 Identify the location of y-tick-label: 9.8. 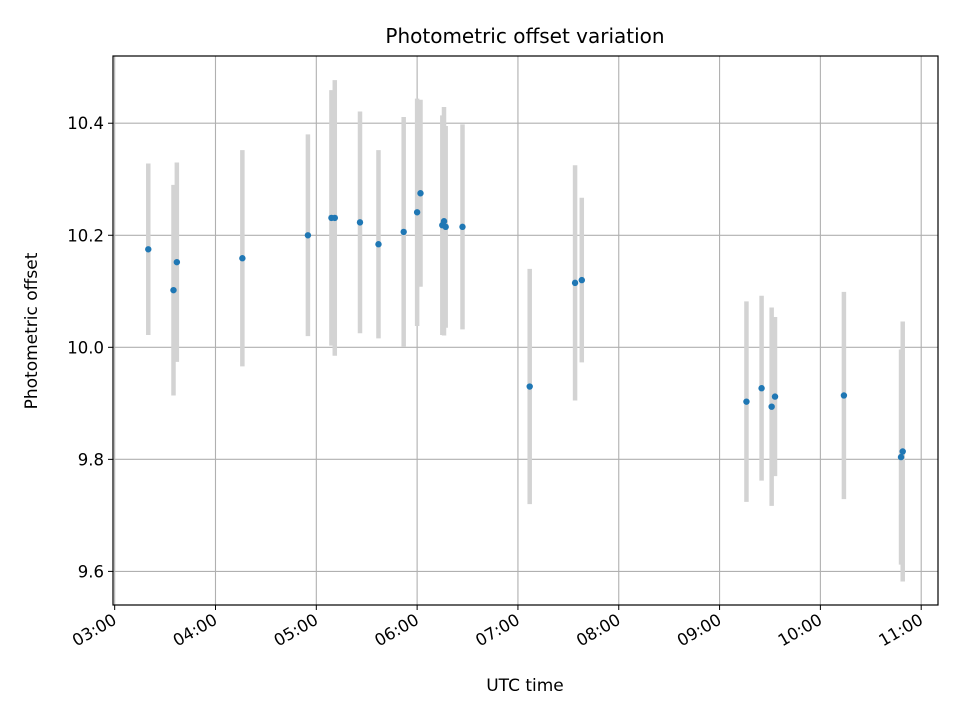
(91, 459).